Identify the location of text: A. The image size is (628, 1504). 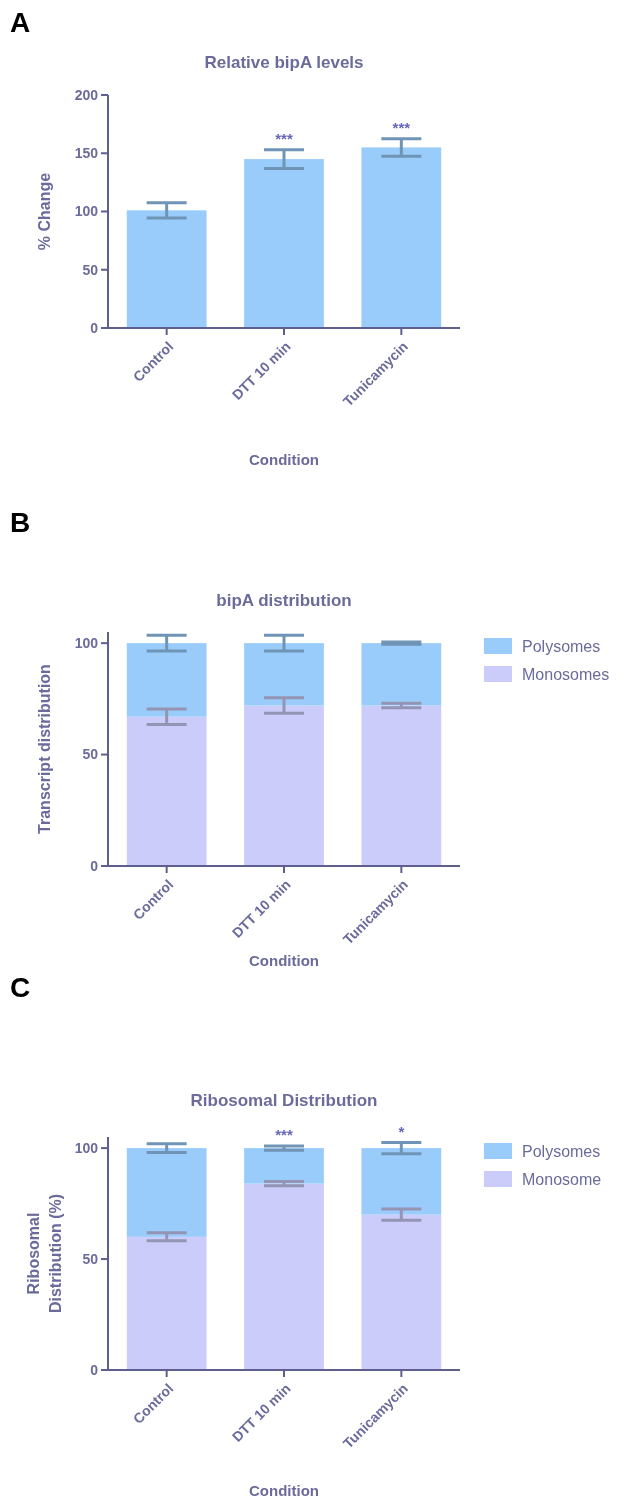
(20, 22).